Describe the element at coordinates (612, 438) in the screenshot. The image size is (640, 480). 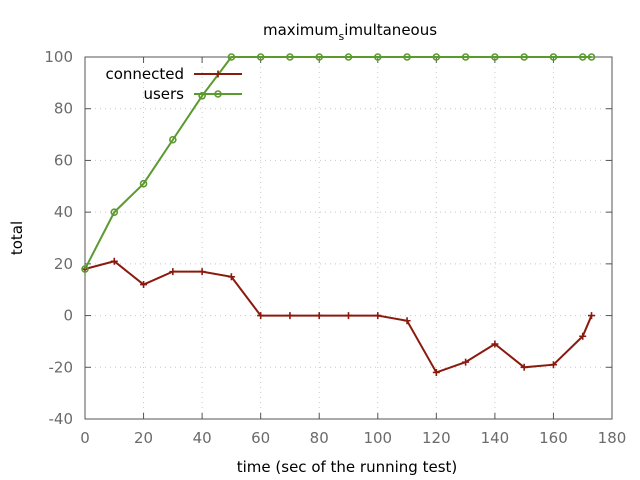
I see `x-tick-label: 180` at that location.